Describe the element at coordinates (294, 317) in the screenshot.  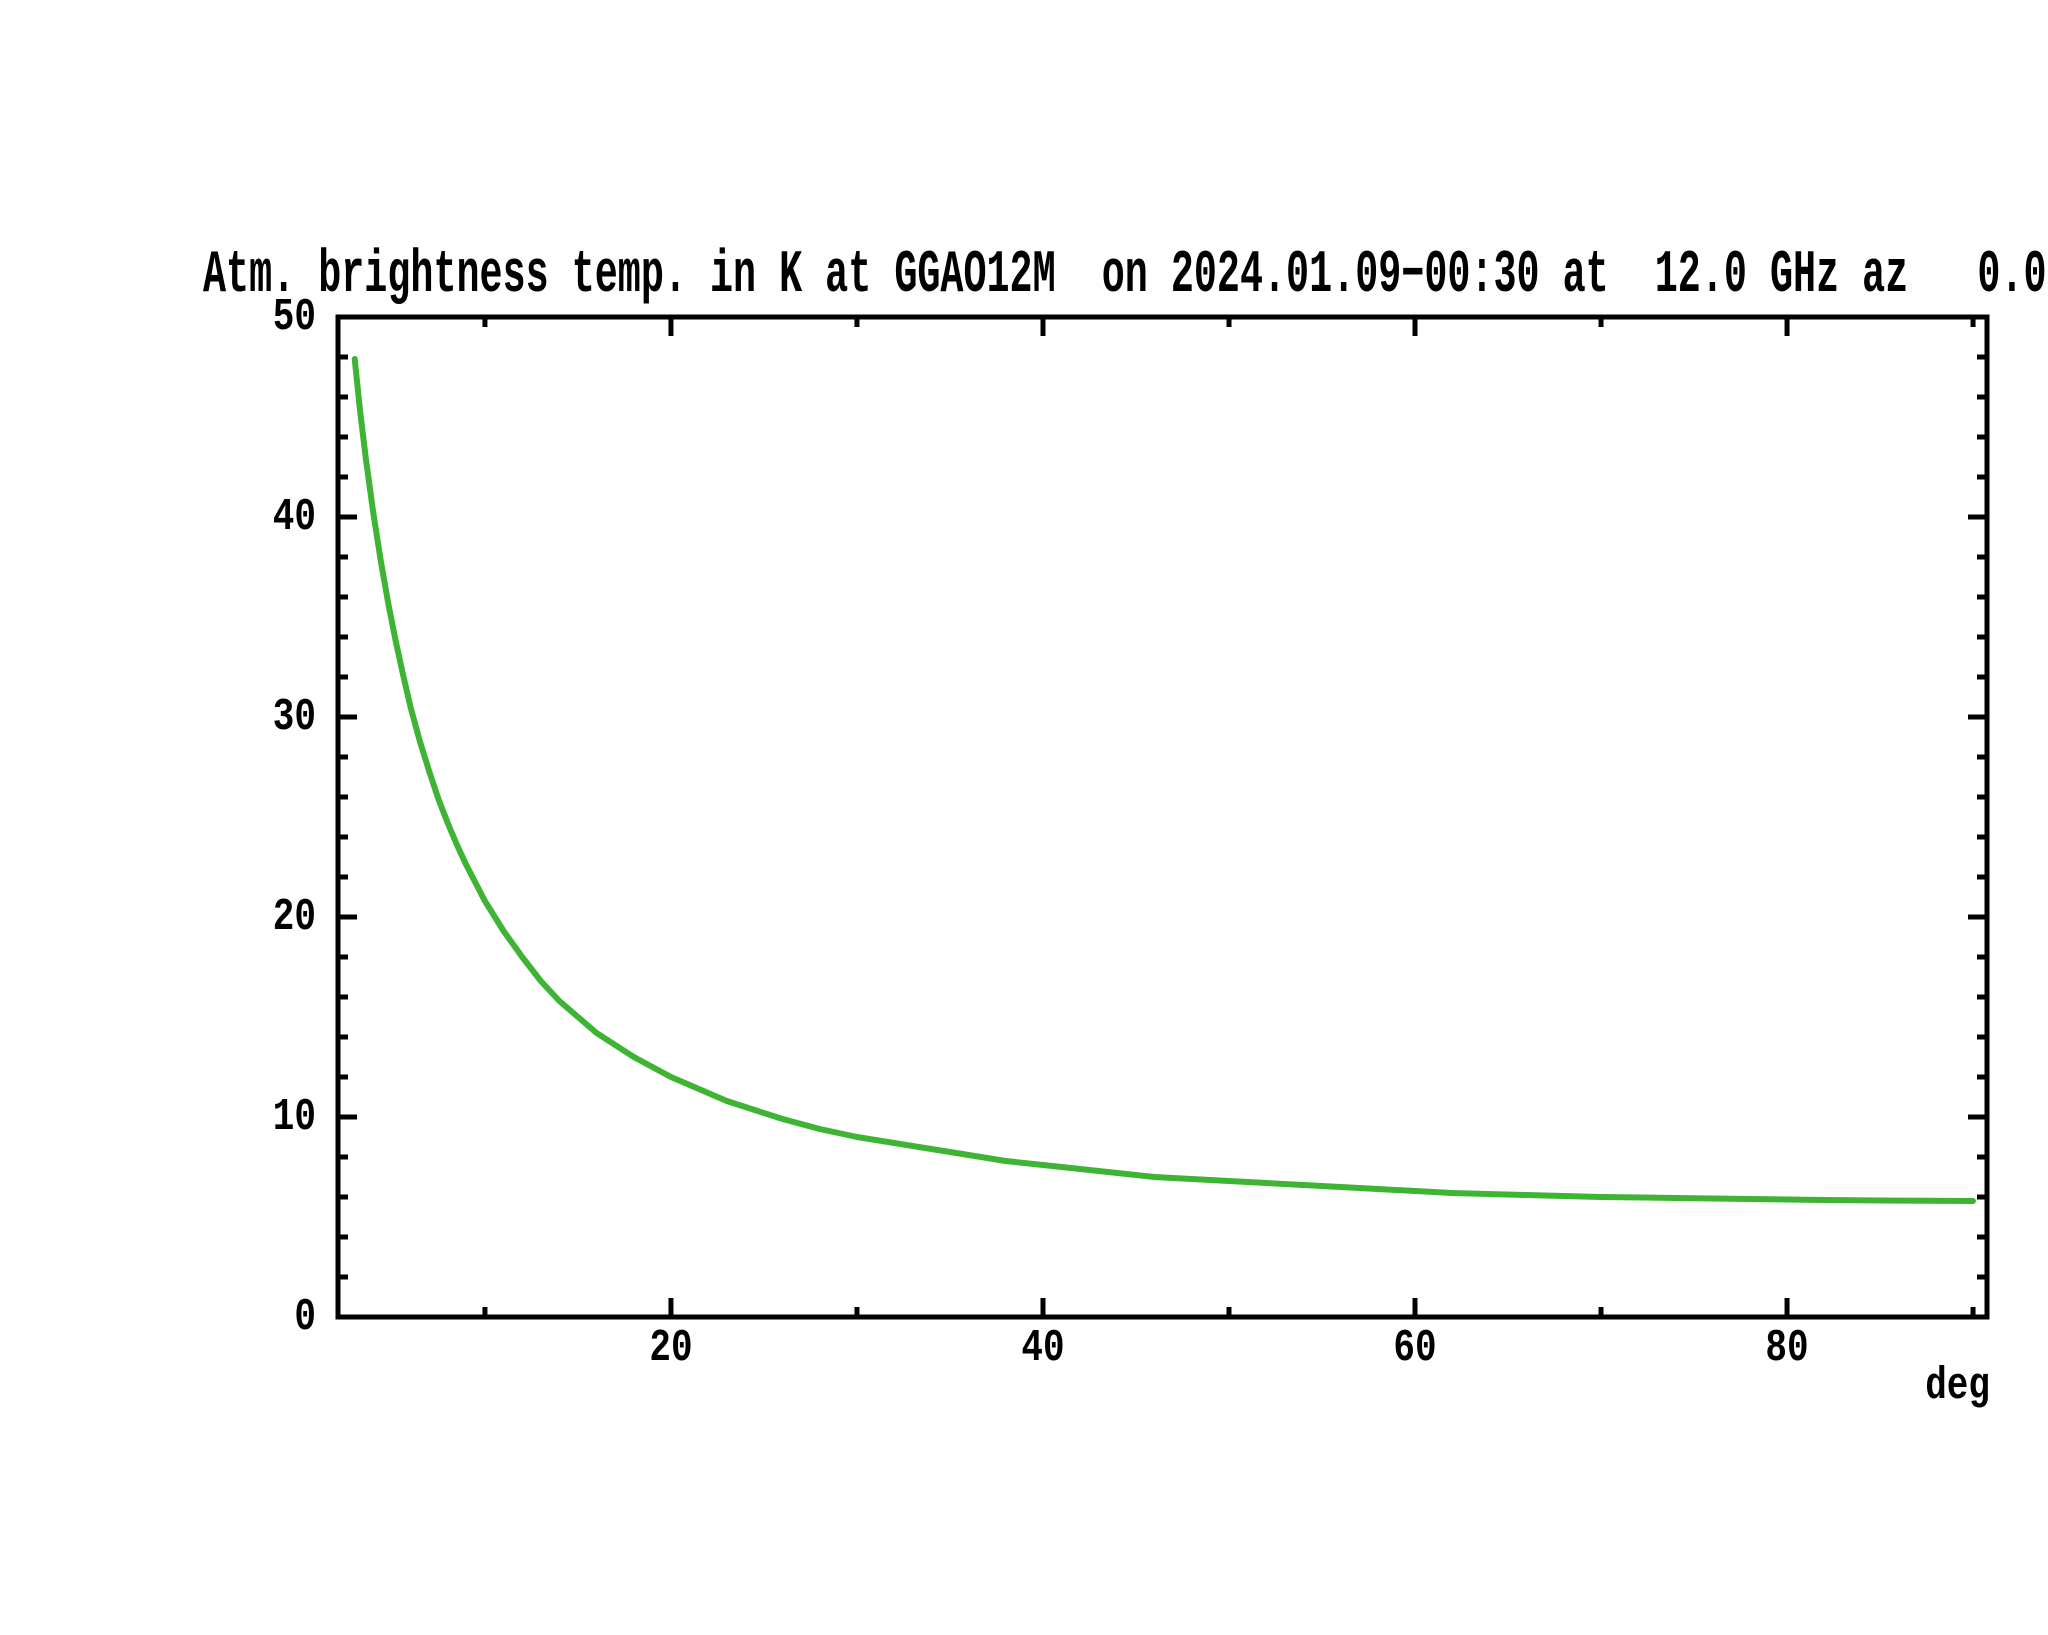
I see `y-tick-label: 50` at that location.